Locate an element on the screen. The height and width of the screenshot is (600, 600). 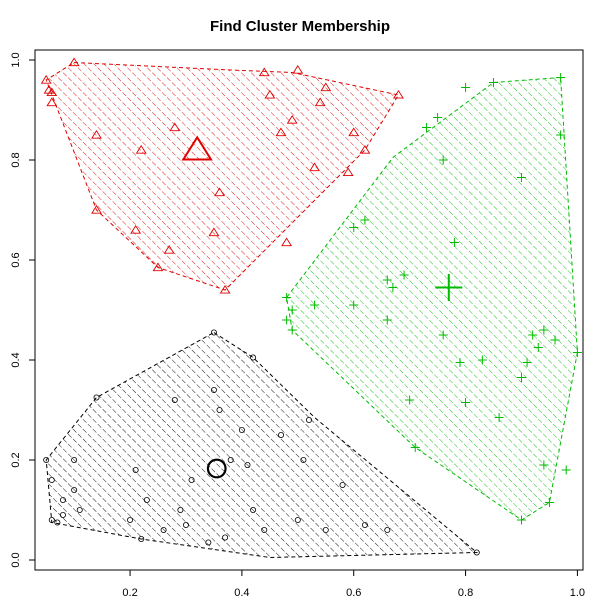
x-tick-label: 0.4 is located at coordinates (241, 593).